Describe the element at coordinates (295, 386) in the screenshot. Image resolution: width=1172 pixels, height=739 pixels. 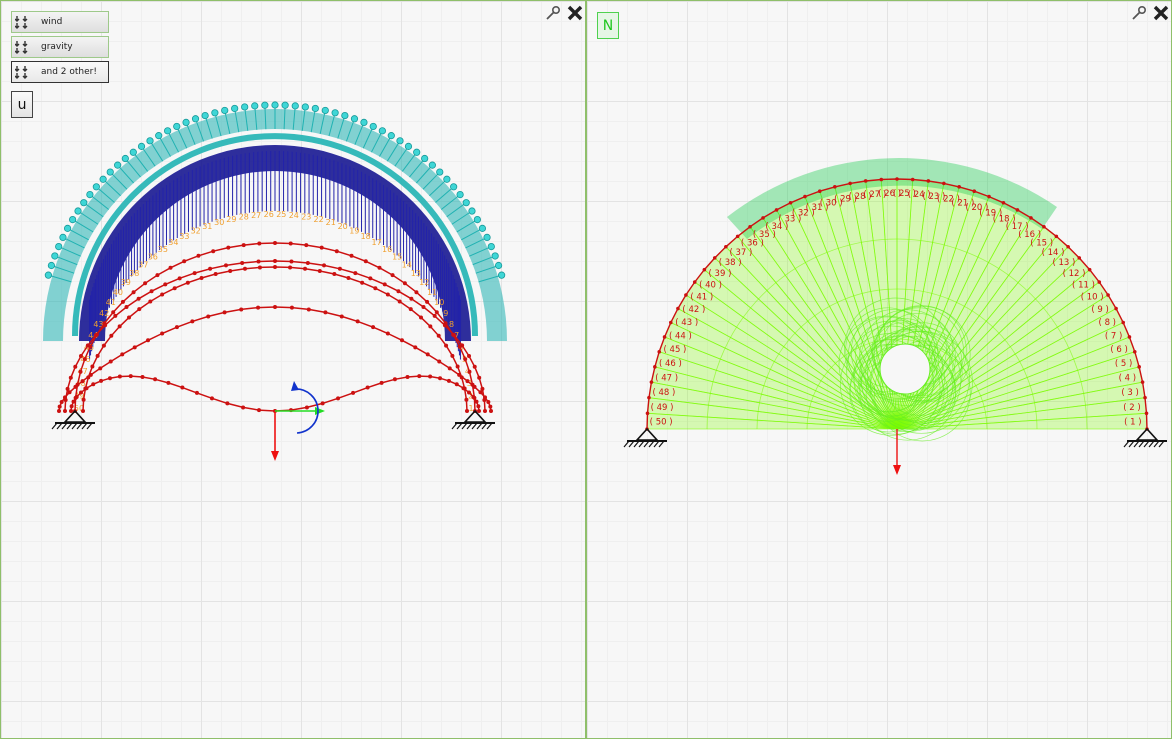
I see `gizmo-rotation-arrowhead` at that location.